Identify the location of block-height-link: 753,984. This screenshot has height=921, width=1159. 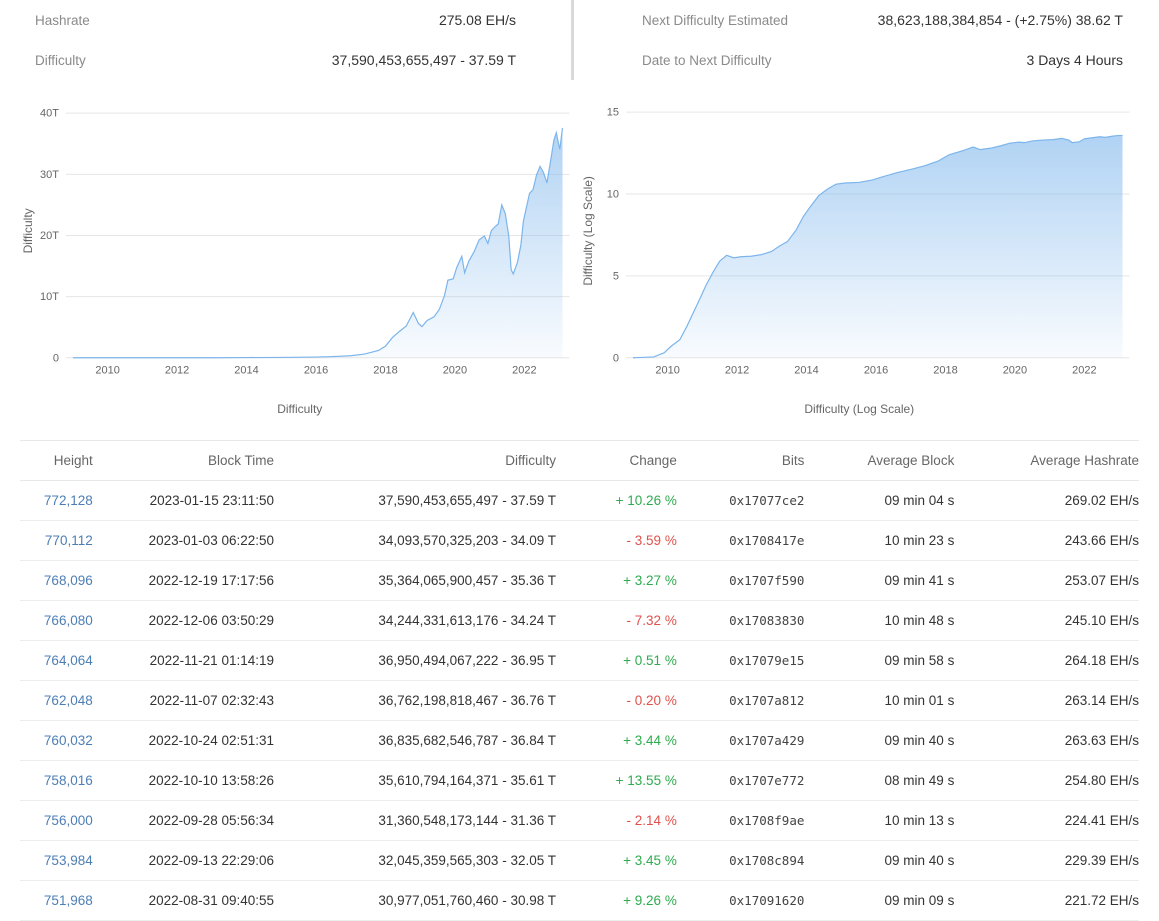
(68, 860).